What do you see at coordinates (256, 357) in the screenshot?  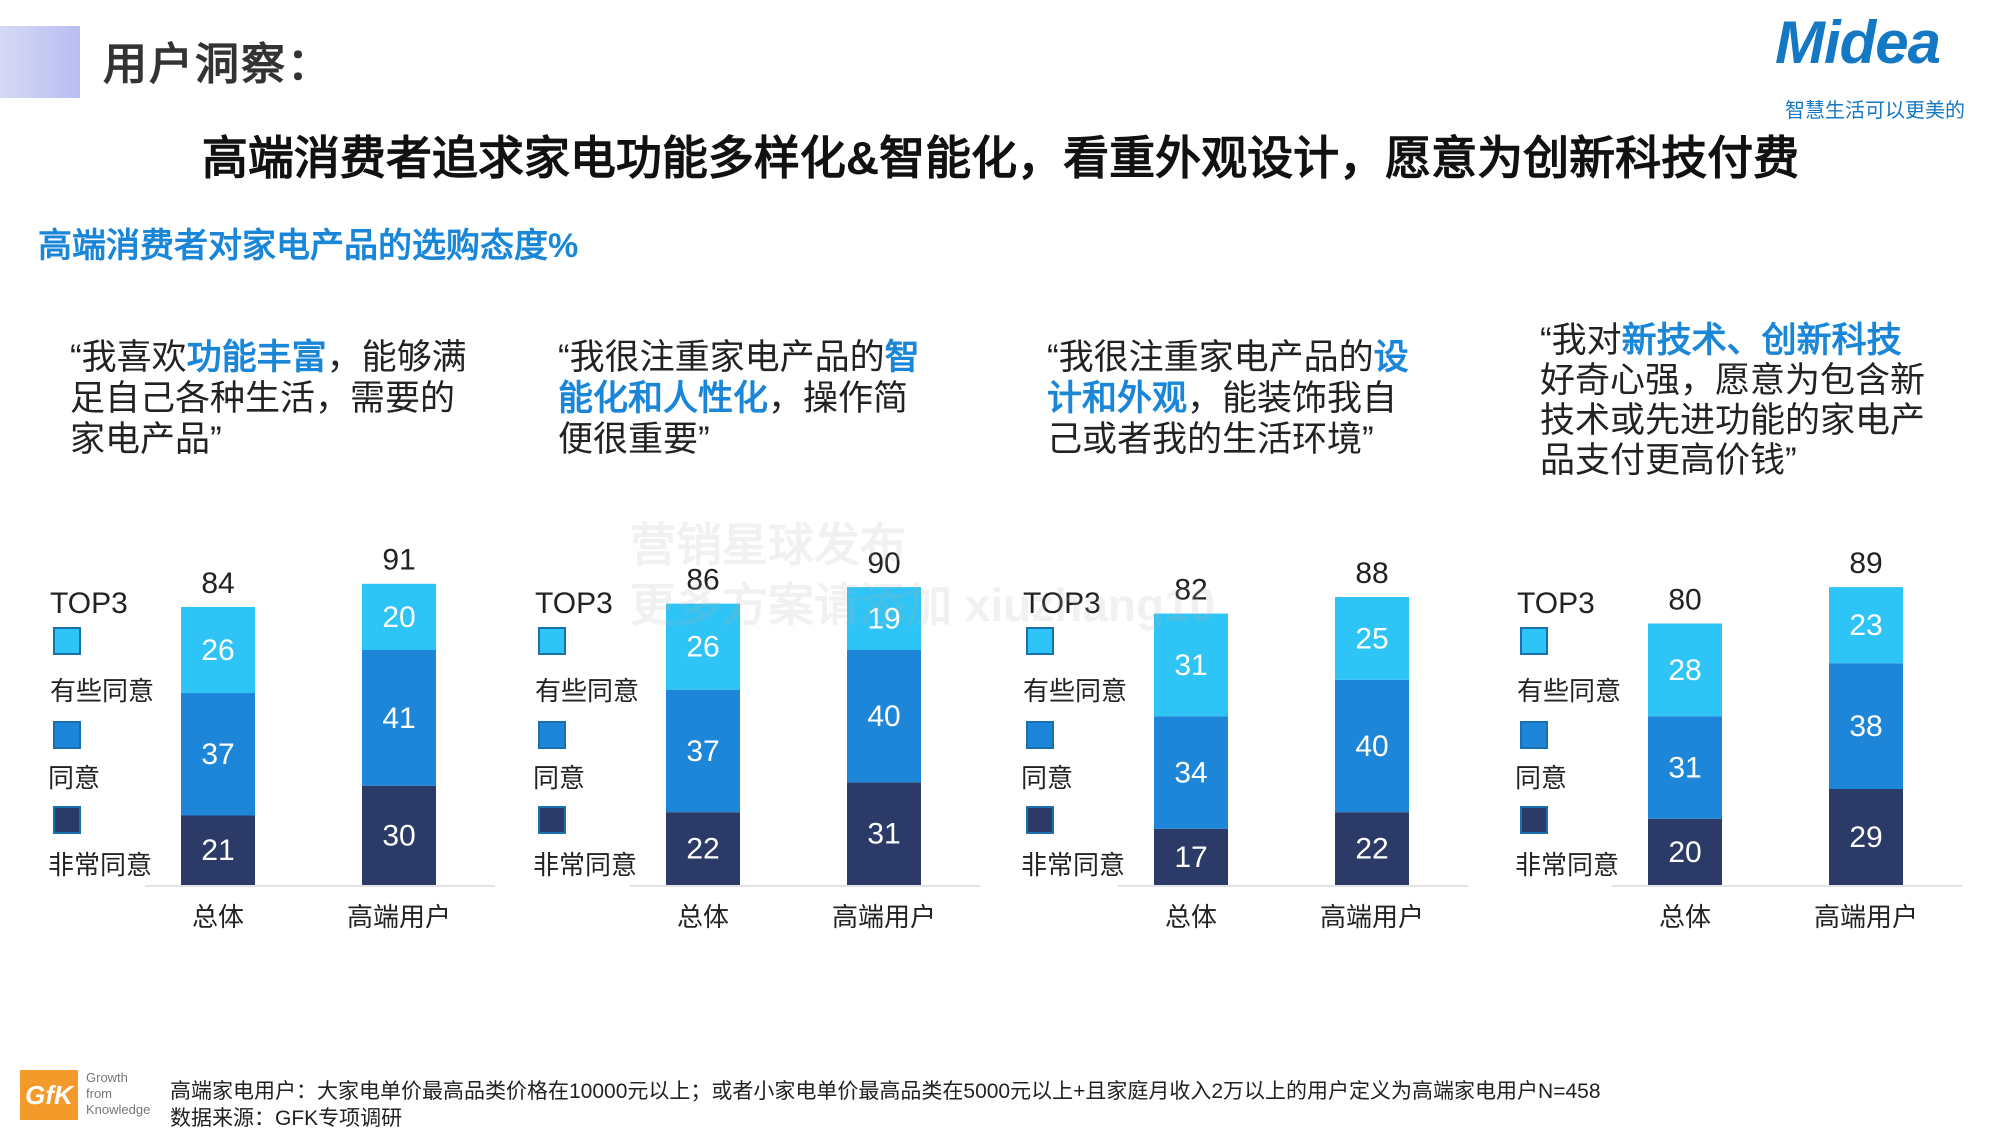 I see `quote-1-highlight: 功能丰富` at bounding box center [256, 357].